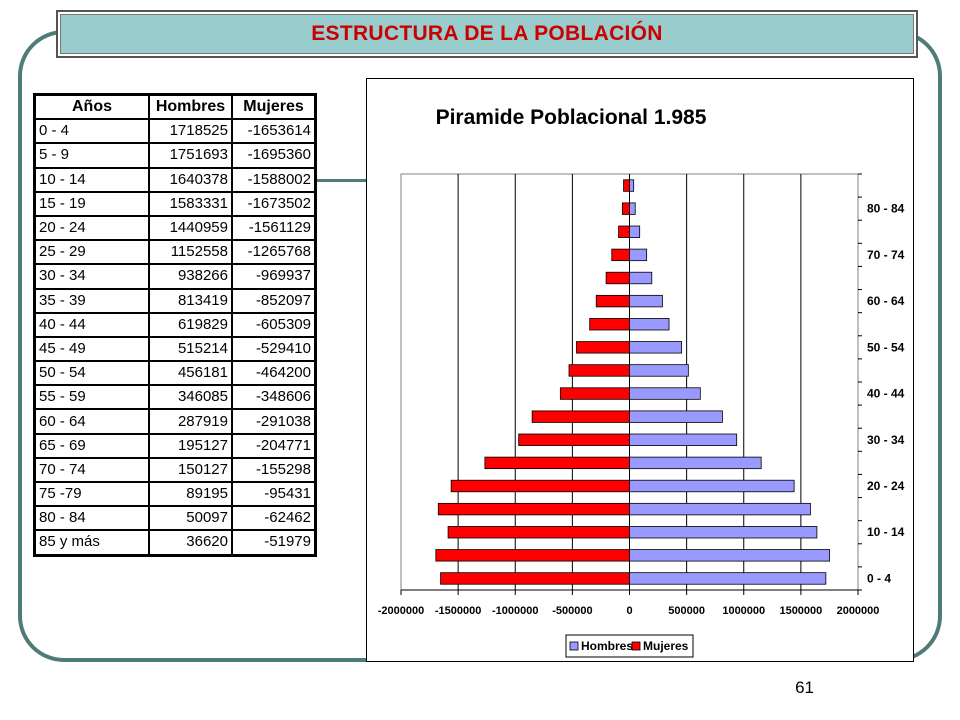 The width and height of the screenshot is (960, 720). Describe the element at coordinates (274, 373) in the screenshot. I see `women-cell: -464200` at that location.